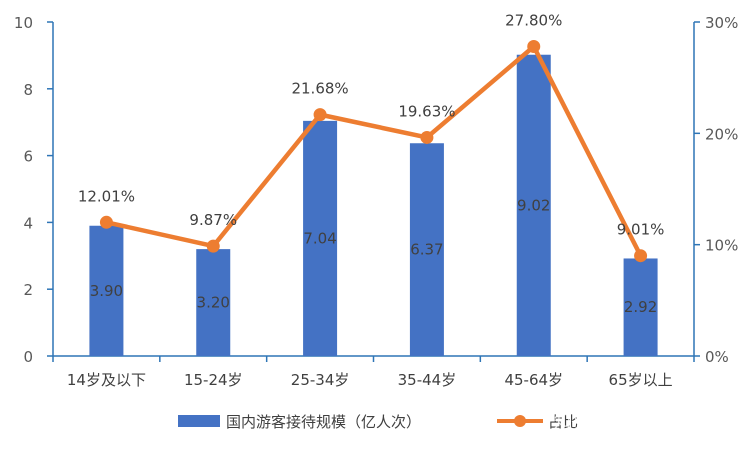 Image resolution: width=750 pixels, height=450 pixels. I want to click on watermark: 知乎 @银龄网李也, so click(624, 422).